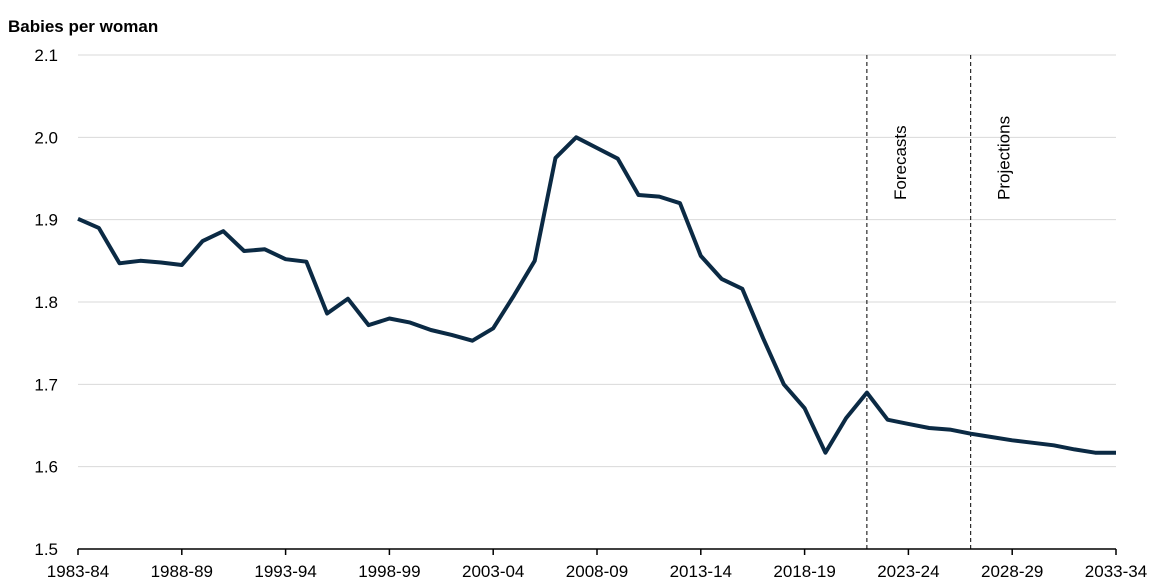 The image size is (1156, 584). Describe the element at coordinates (78, 571) in the screenshot. I see `x-tick-label: 1983-84` at that location.